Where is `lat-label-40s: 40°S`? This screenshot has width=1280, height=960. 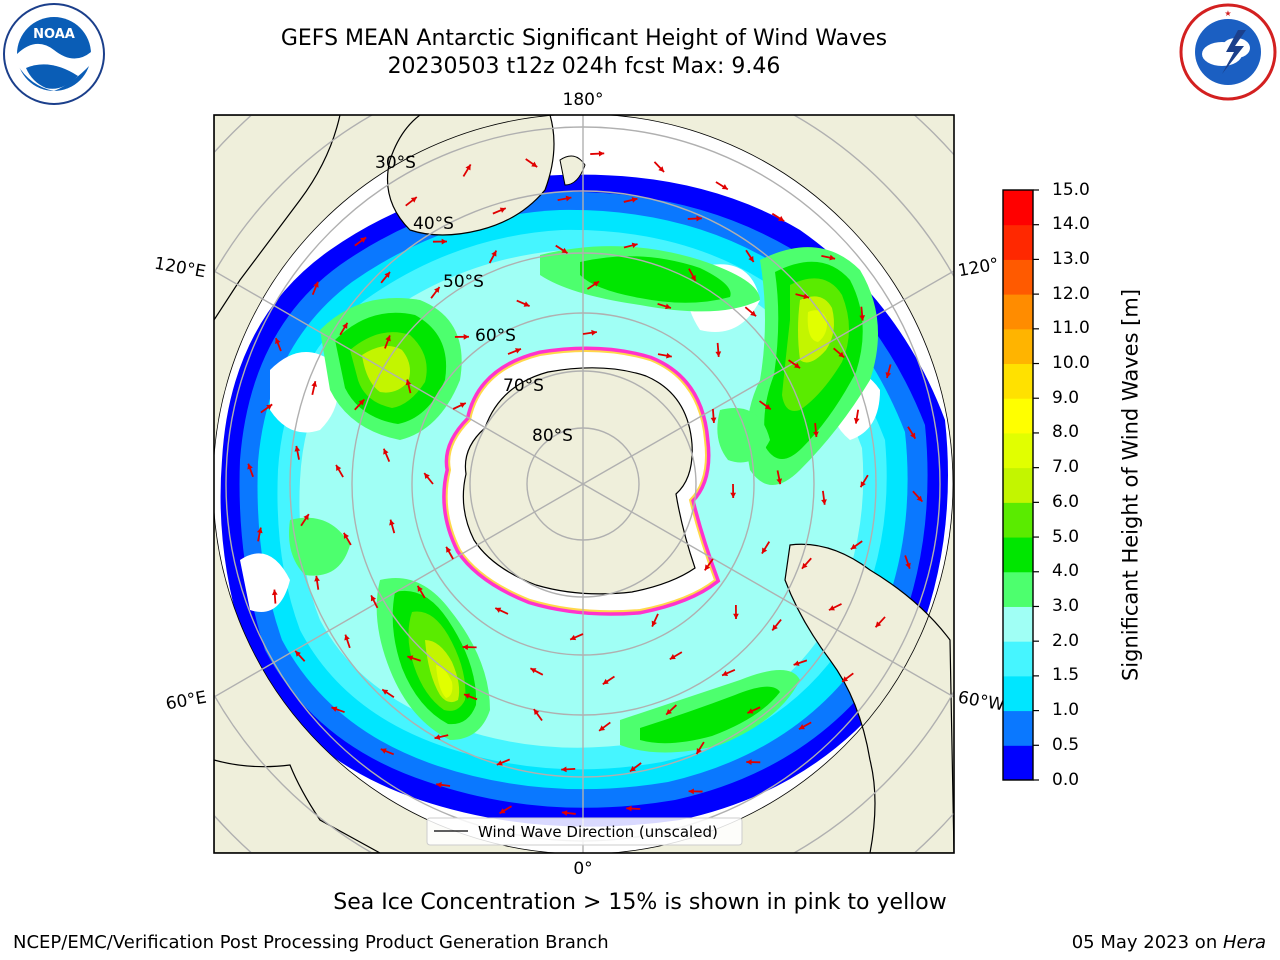
lat-label-40s: 40°S is located at coordinates (433, 224).